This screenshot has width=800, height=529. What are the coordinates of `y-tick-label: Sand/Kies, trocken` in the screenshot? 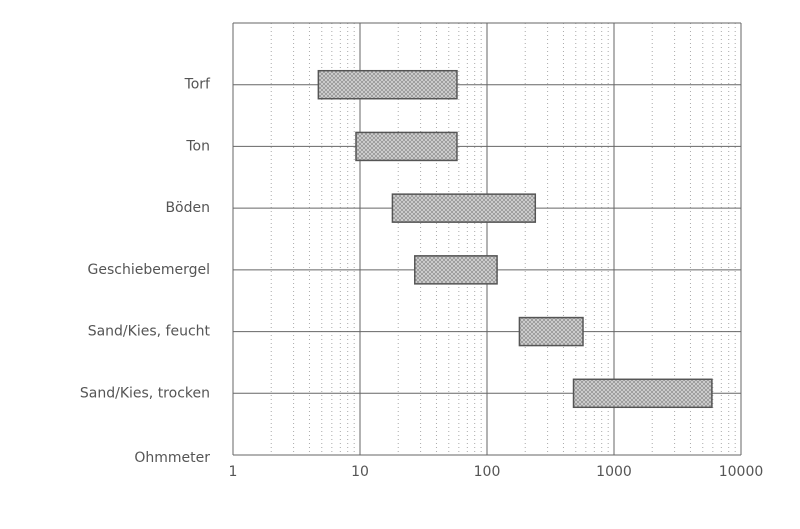 It's located at (145, 393).